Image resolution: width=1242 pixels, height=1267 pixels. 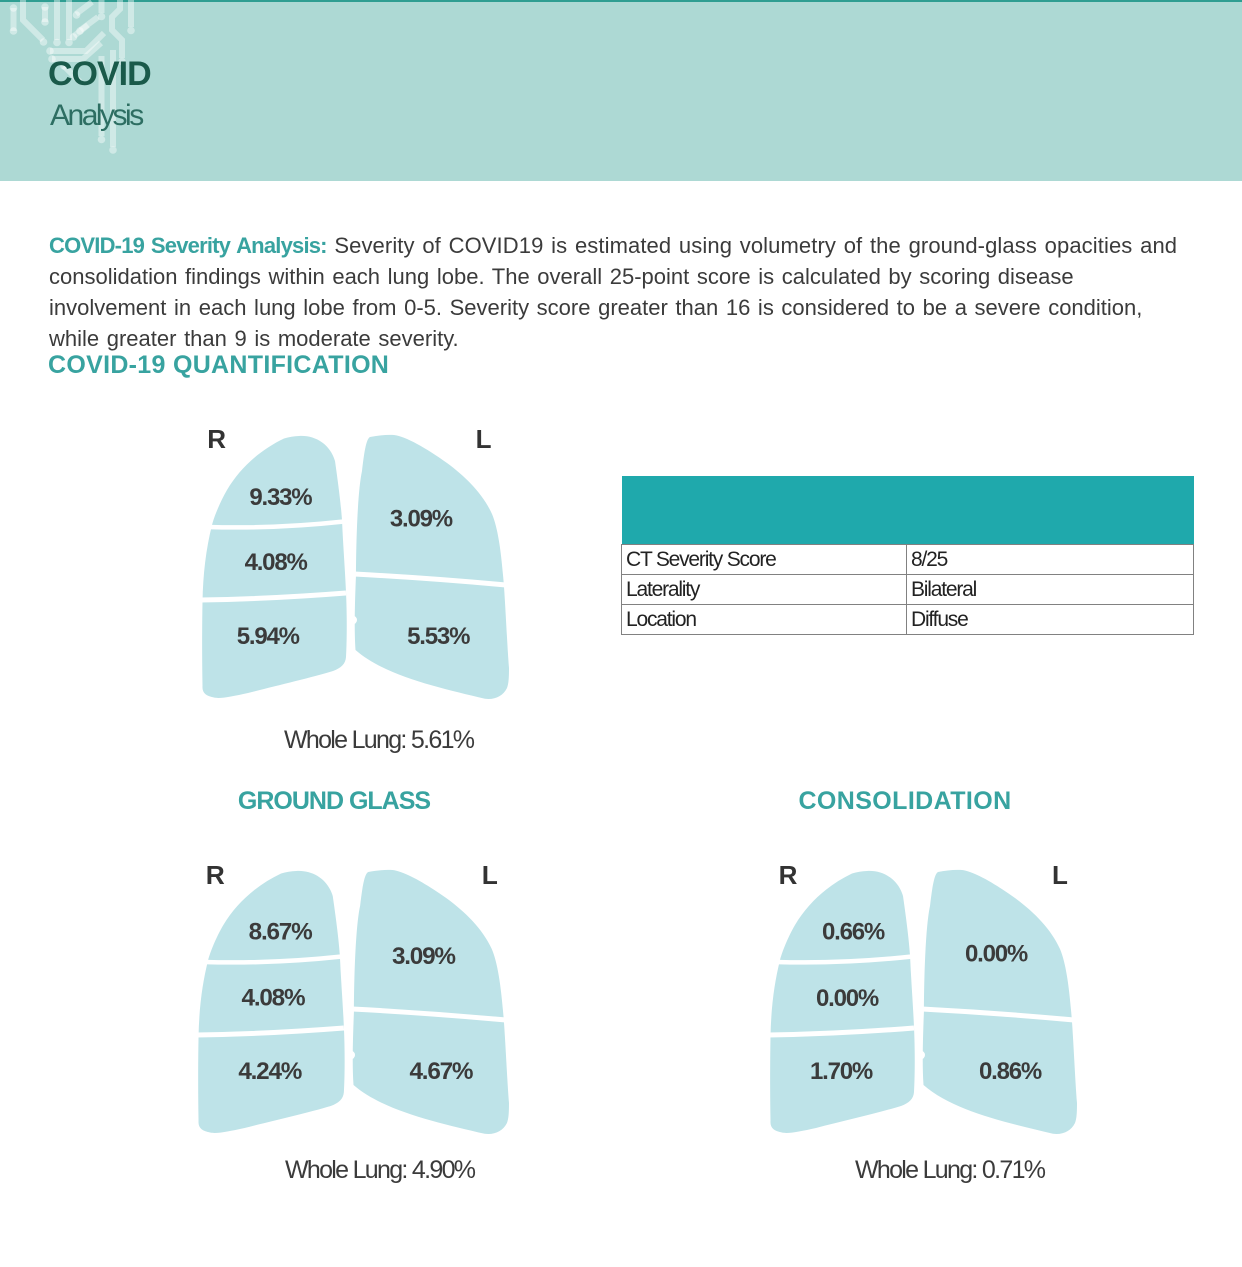 What do you see at coordinates (280, 497) in the screenshot?
I see `svg-text: 9.33%` at bounding box center [280, 497].